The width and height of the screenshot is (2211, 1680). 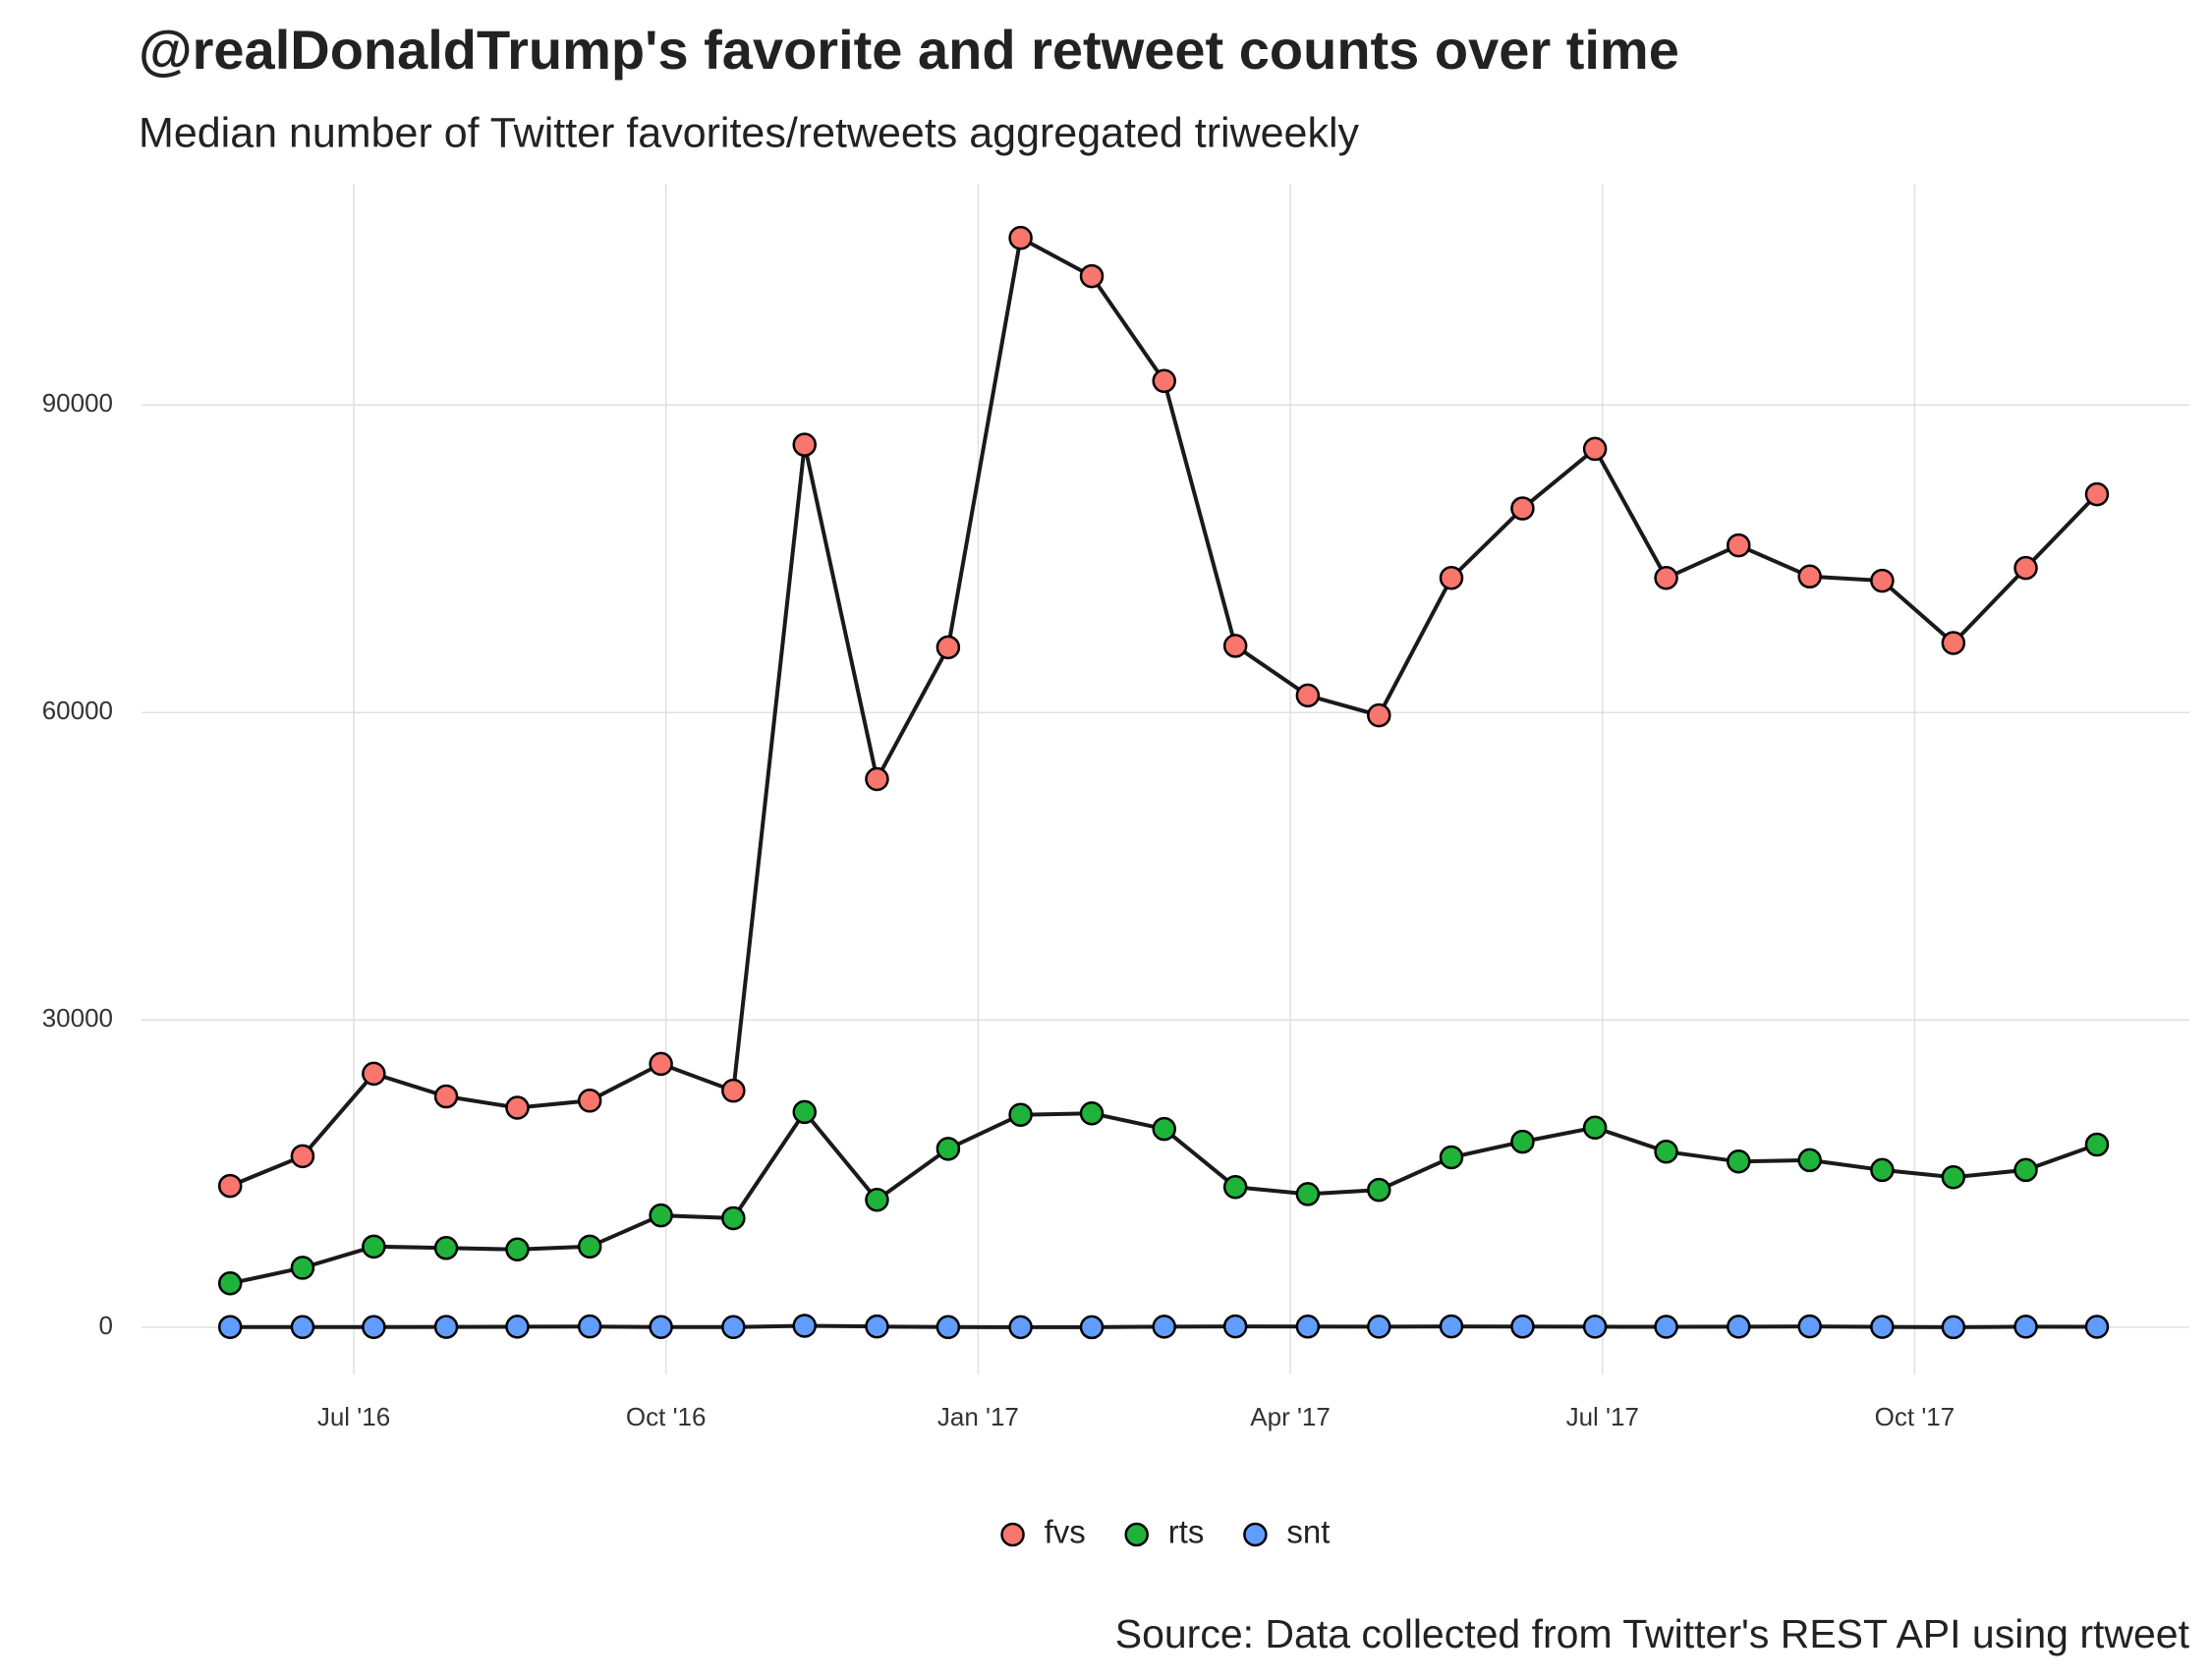 What do you see at coordinates (1291, 1416) in the screenshot?
I see `x-tick-label: Apr '17` at bounding box center [1291, 1416].